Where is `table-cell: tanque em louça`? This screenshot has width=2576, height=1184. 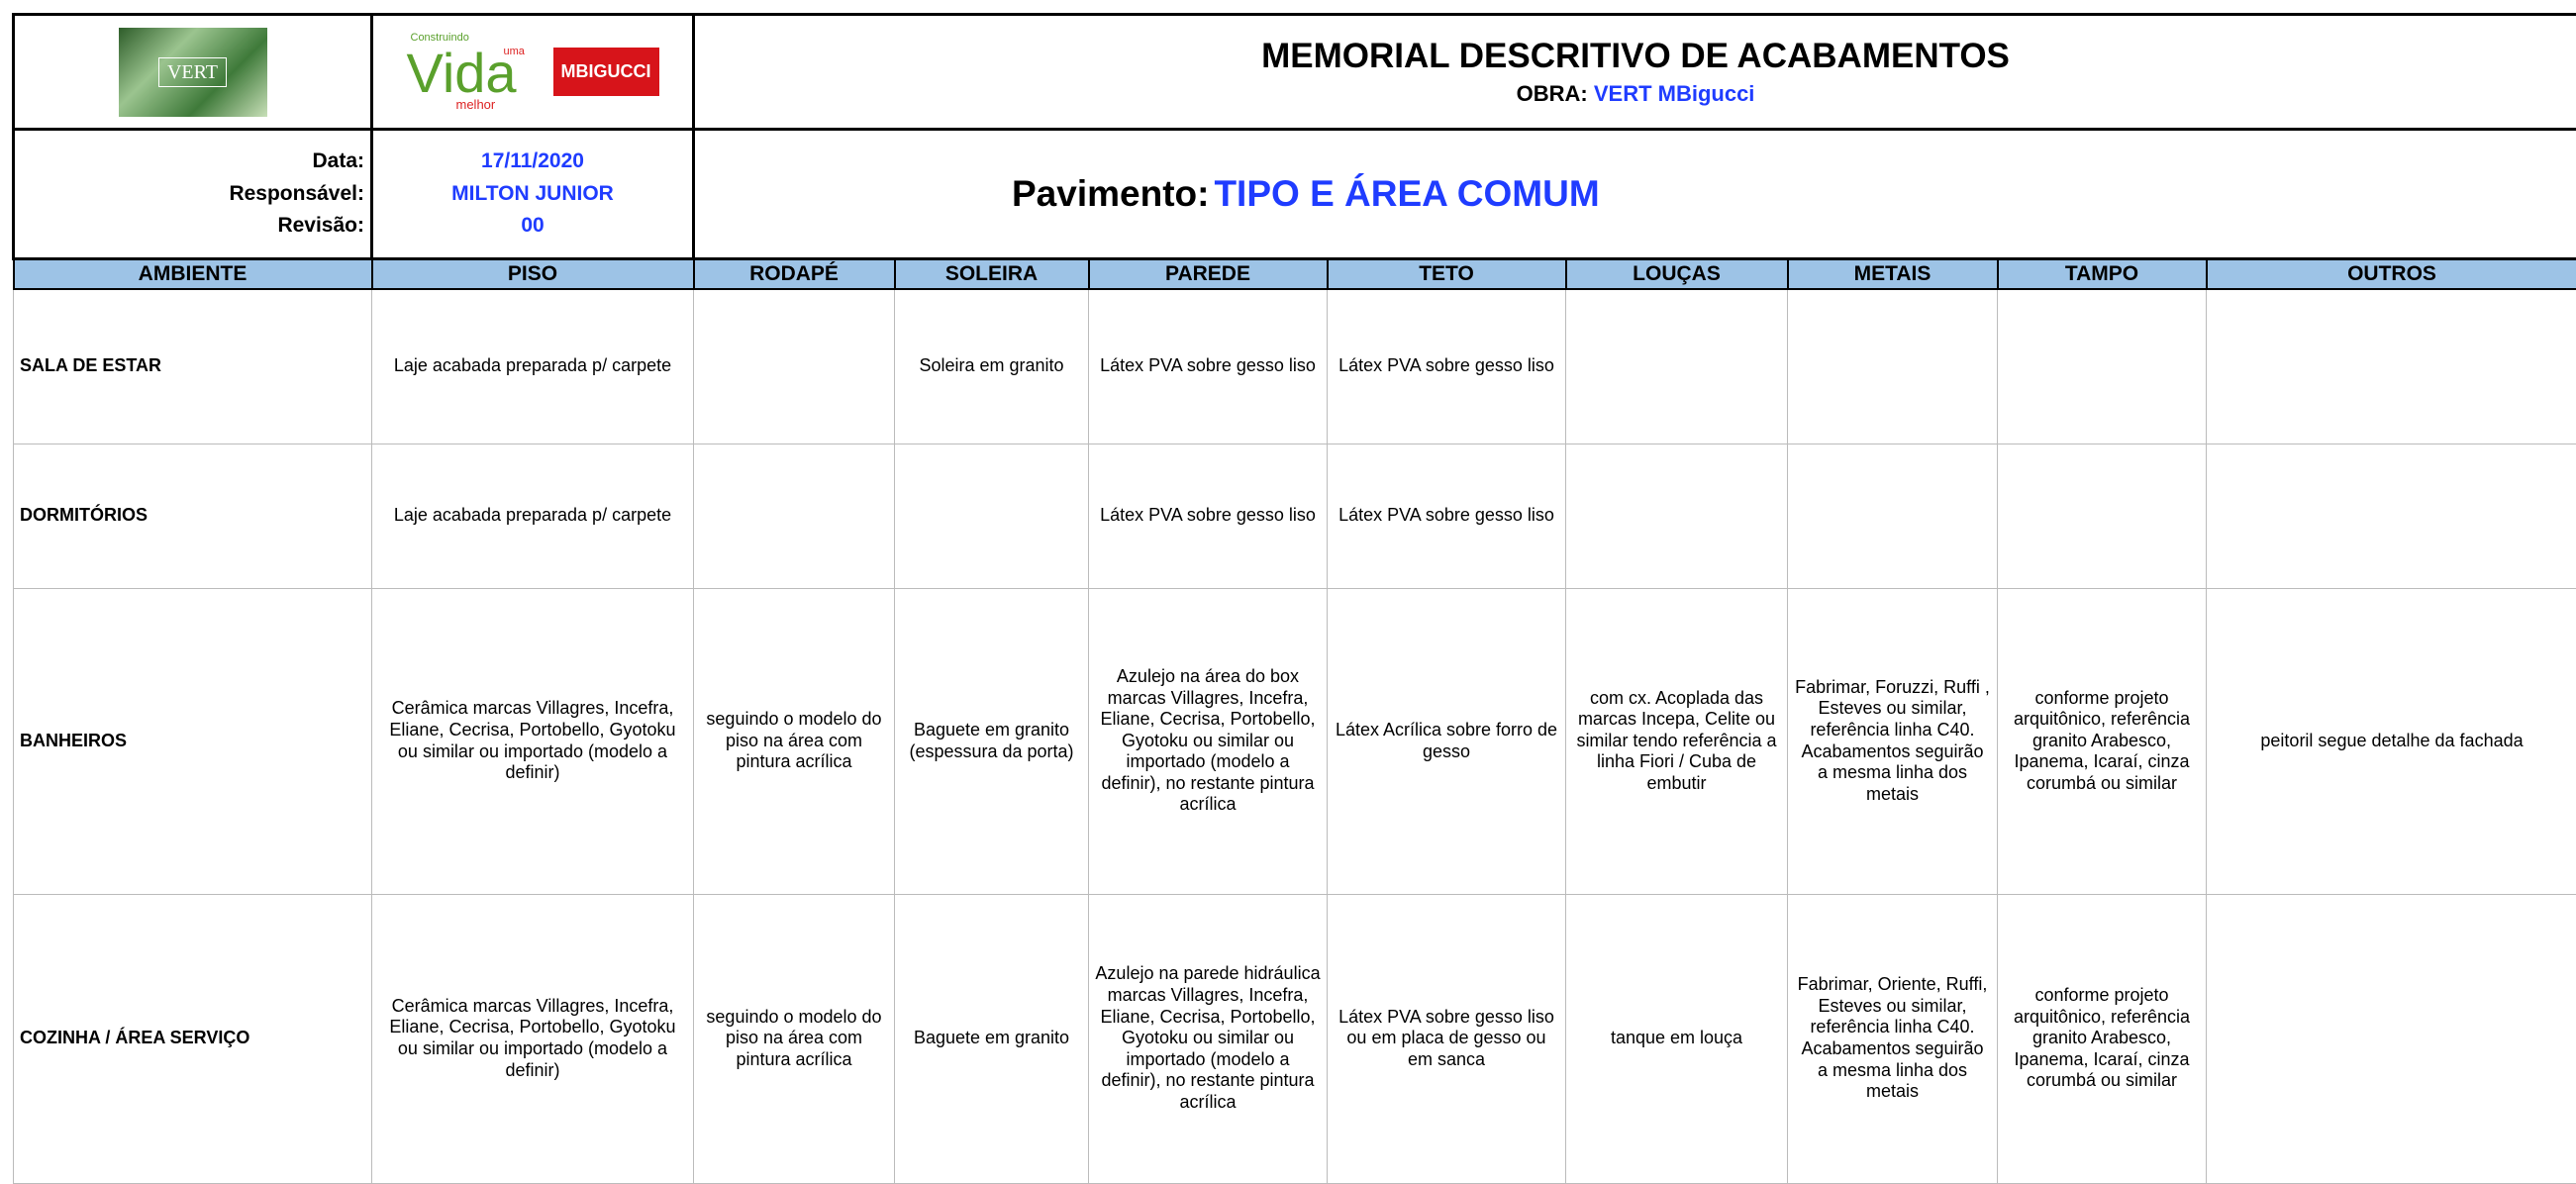 table-cell: tanque em louça is located at coordinates (1677, 1038).